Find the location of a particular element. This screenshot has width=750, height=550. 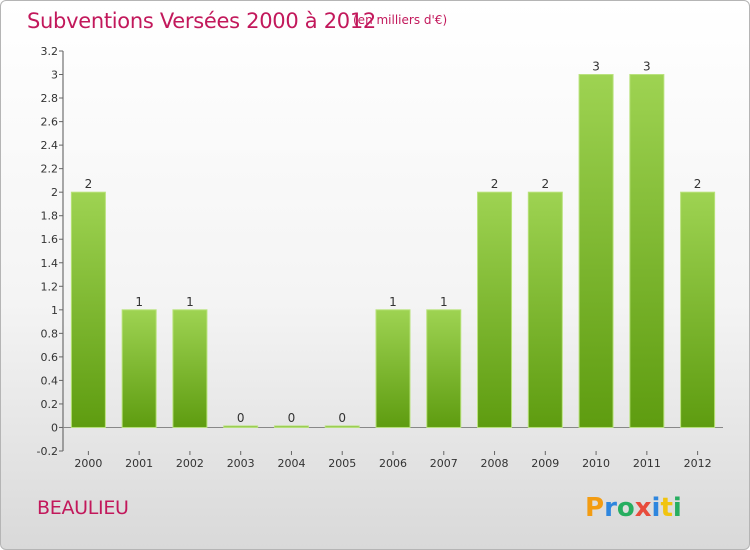

x-tick-label: 2006 is located at coordinates (393, 463).